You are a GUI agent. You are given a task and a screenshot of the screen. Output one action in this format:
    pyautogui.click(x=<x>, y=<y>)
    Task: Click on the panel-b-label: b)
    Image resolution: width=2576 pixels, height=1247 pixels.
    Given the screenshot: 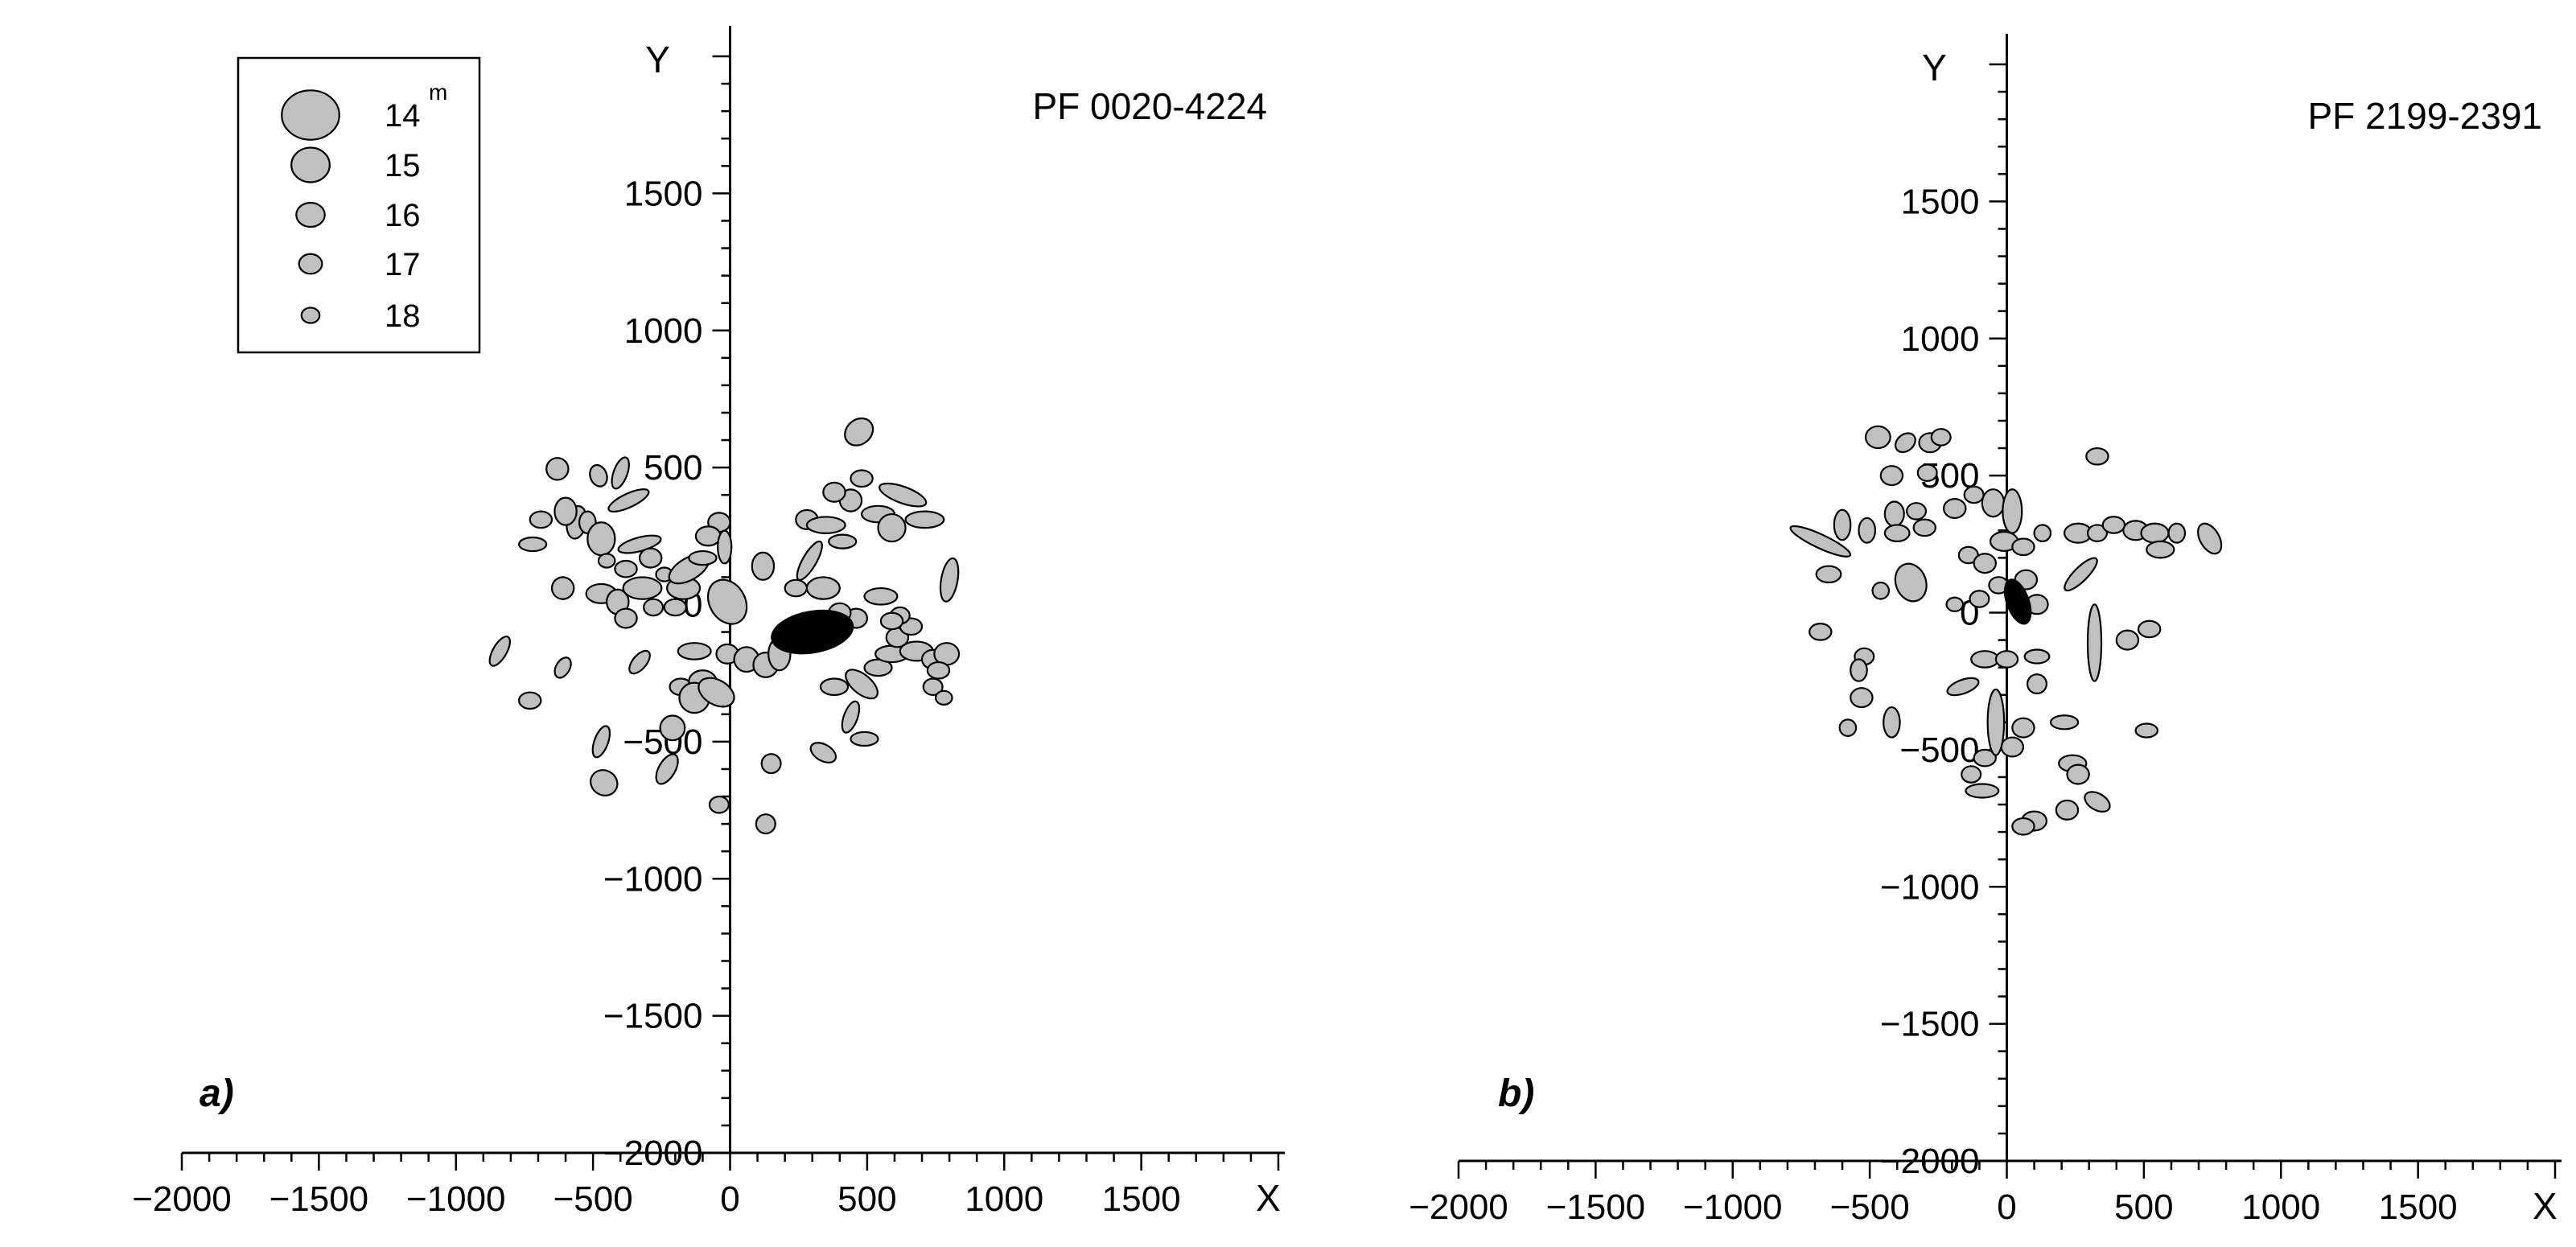 What is the action you would take?
    pyautogui.click(x=1516, y=1093)
    